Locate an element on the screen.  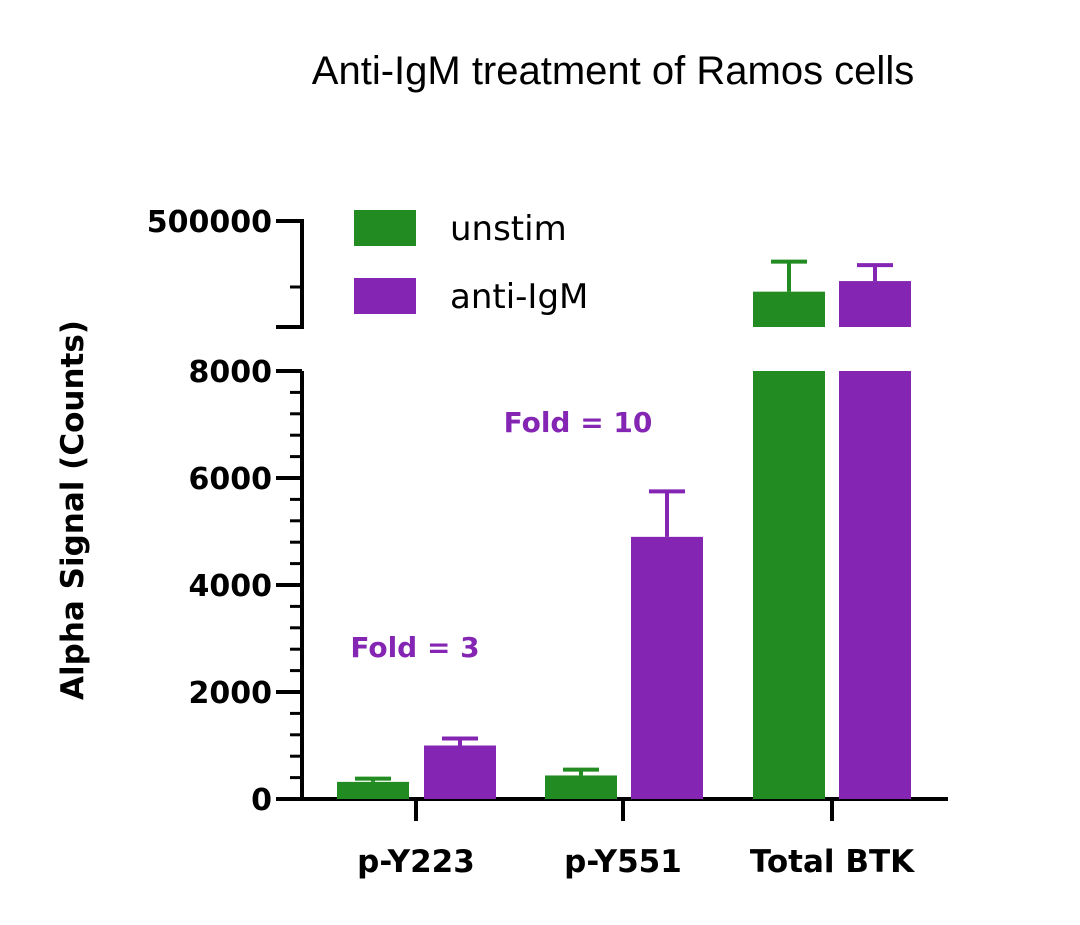
x-tick-label: p-Y551 is located at coordinates (623, 862).